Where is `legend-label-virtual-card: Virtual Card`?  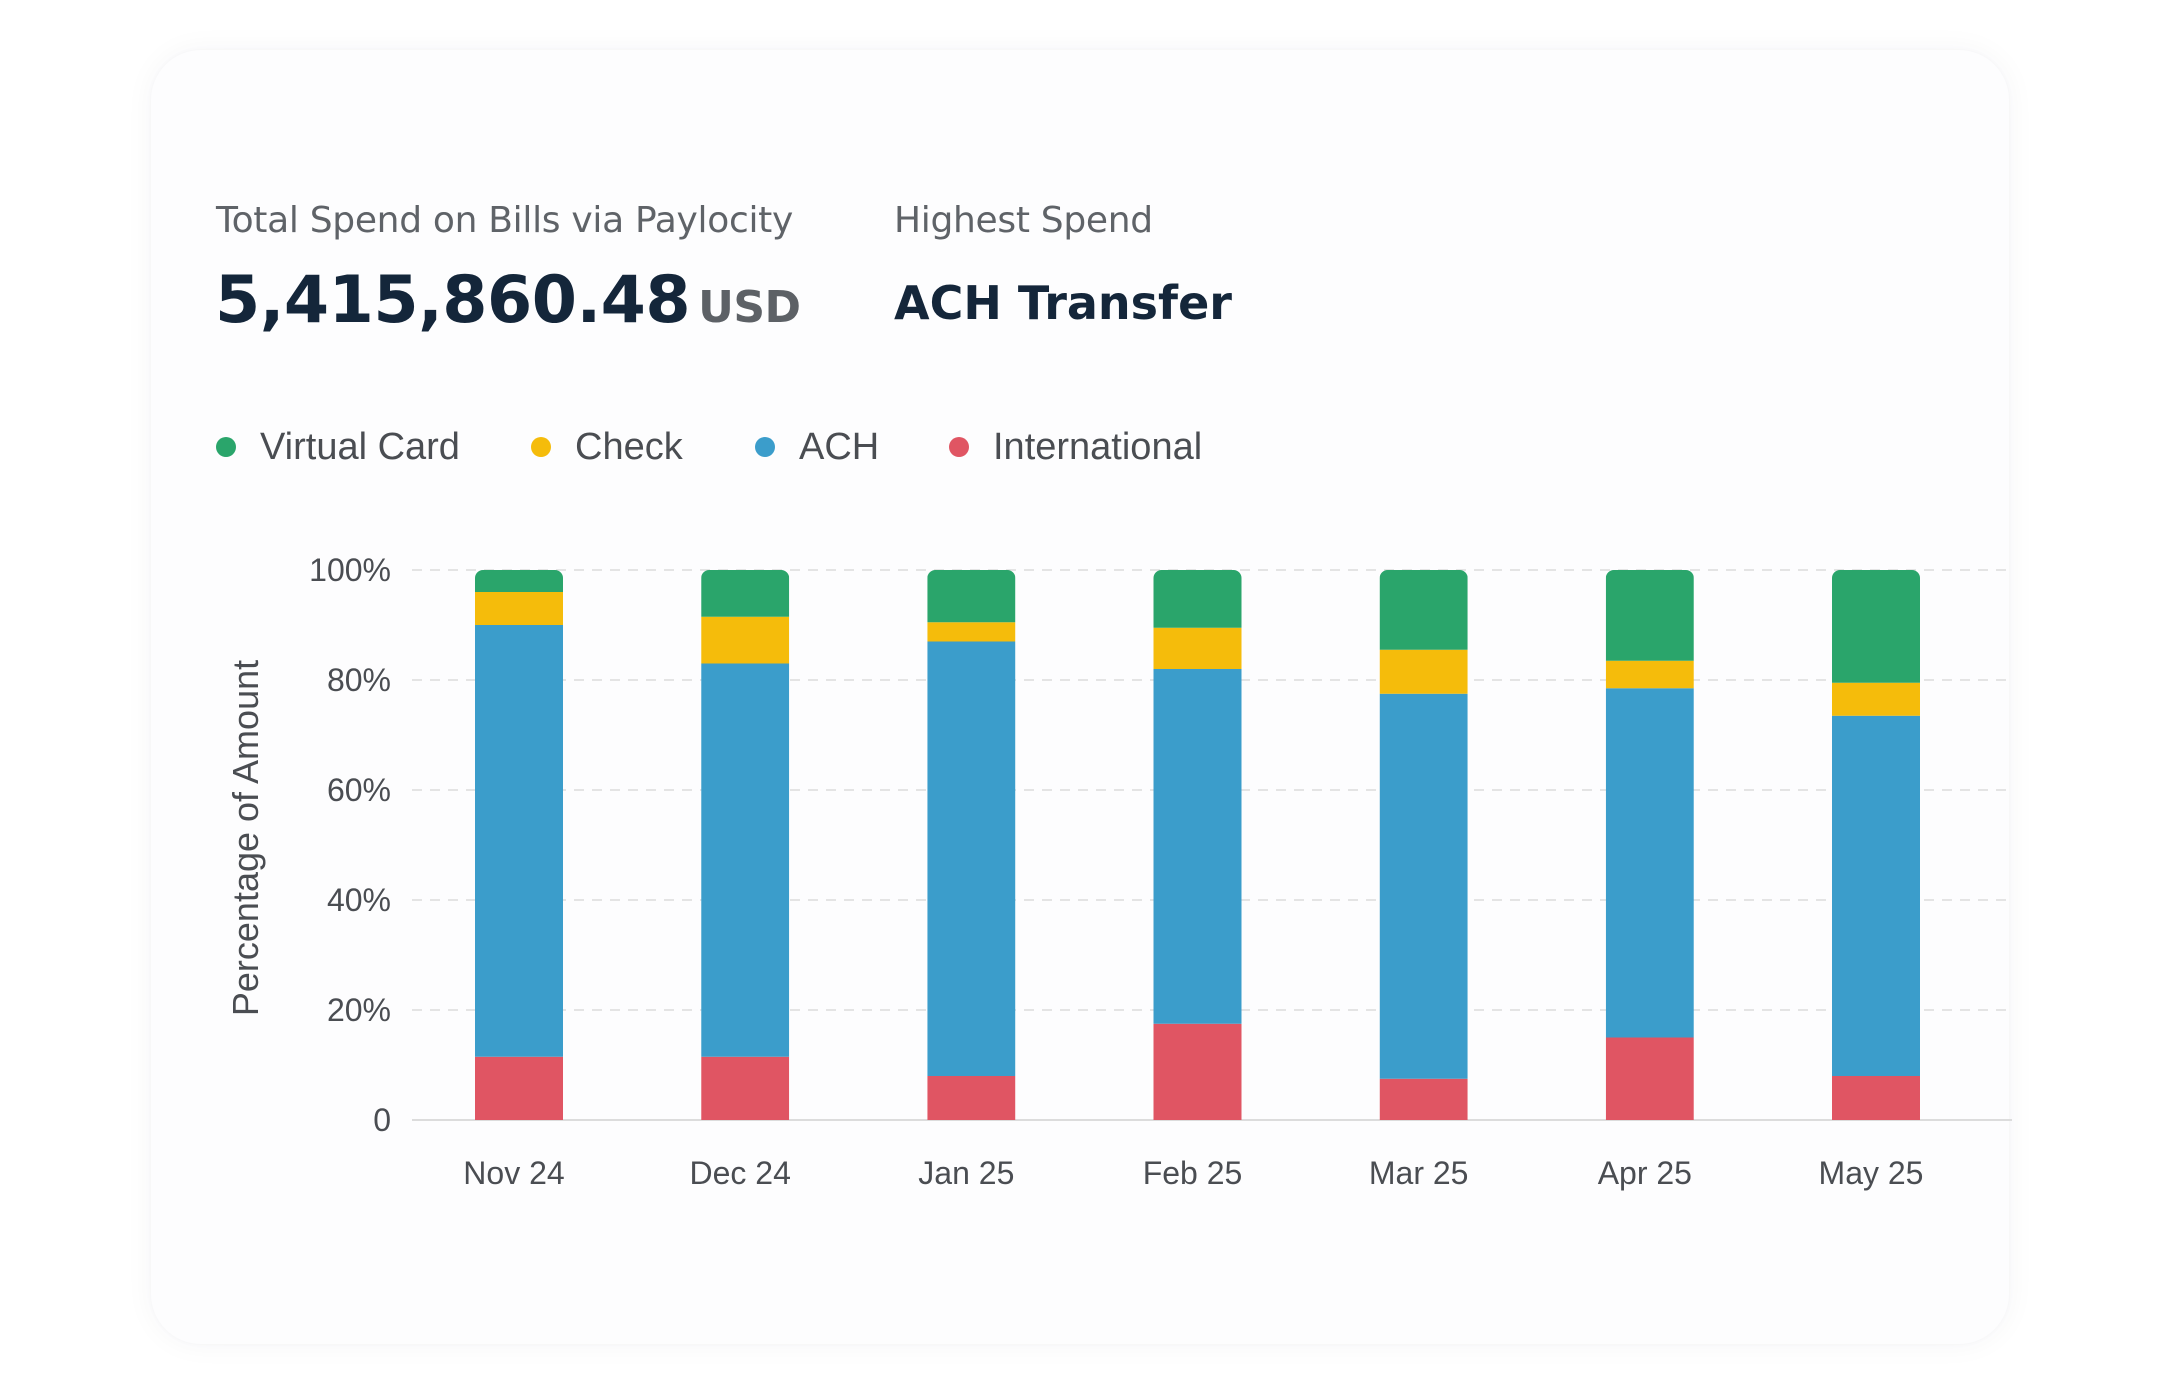
legend-label-virtual-card: Virtual Card is located at coordinates (360, 446).